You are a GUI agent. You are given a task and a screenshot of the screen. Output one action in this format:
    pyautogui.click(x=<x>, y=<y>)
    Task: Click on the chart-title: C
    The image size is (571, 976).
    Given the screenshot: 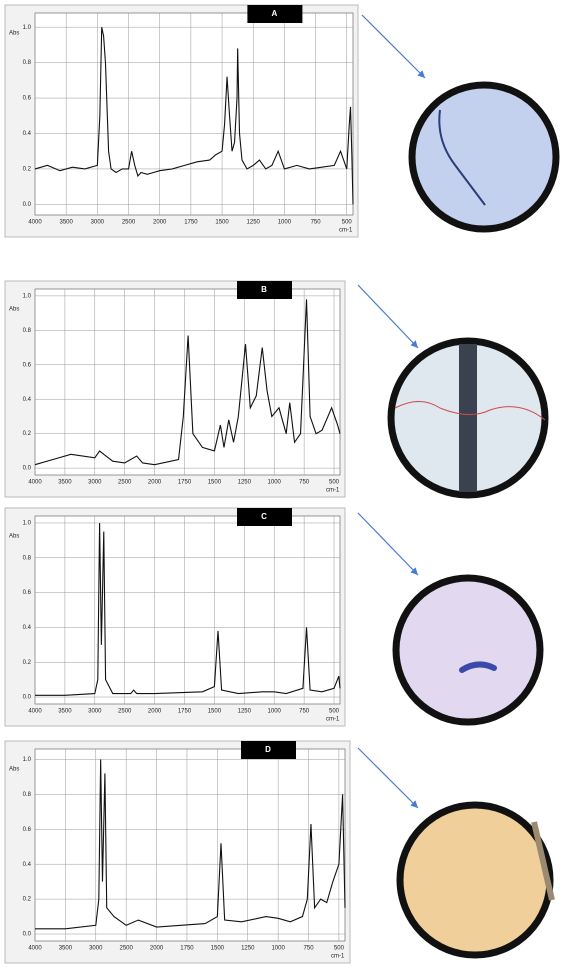 What is the action you would take?
    pyautogui.click(x=264, y=516)
    